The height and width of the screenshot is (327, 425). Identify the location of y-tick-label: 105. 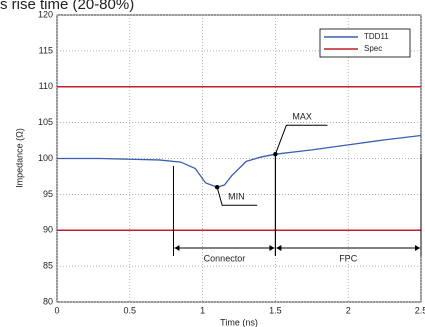
(45, 122).